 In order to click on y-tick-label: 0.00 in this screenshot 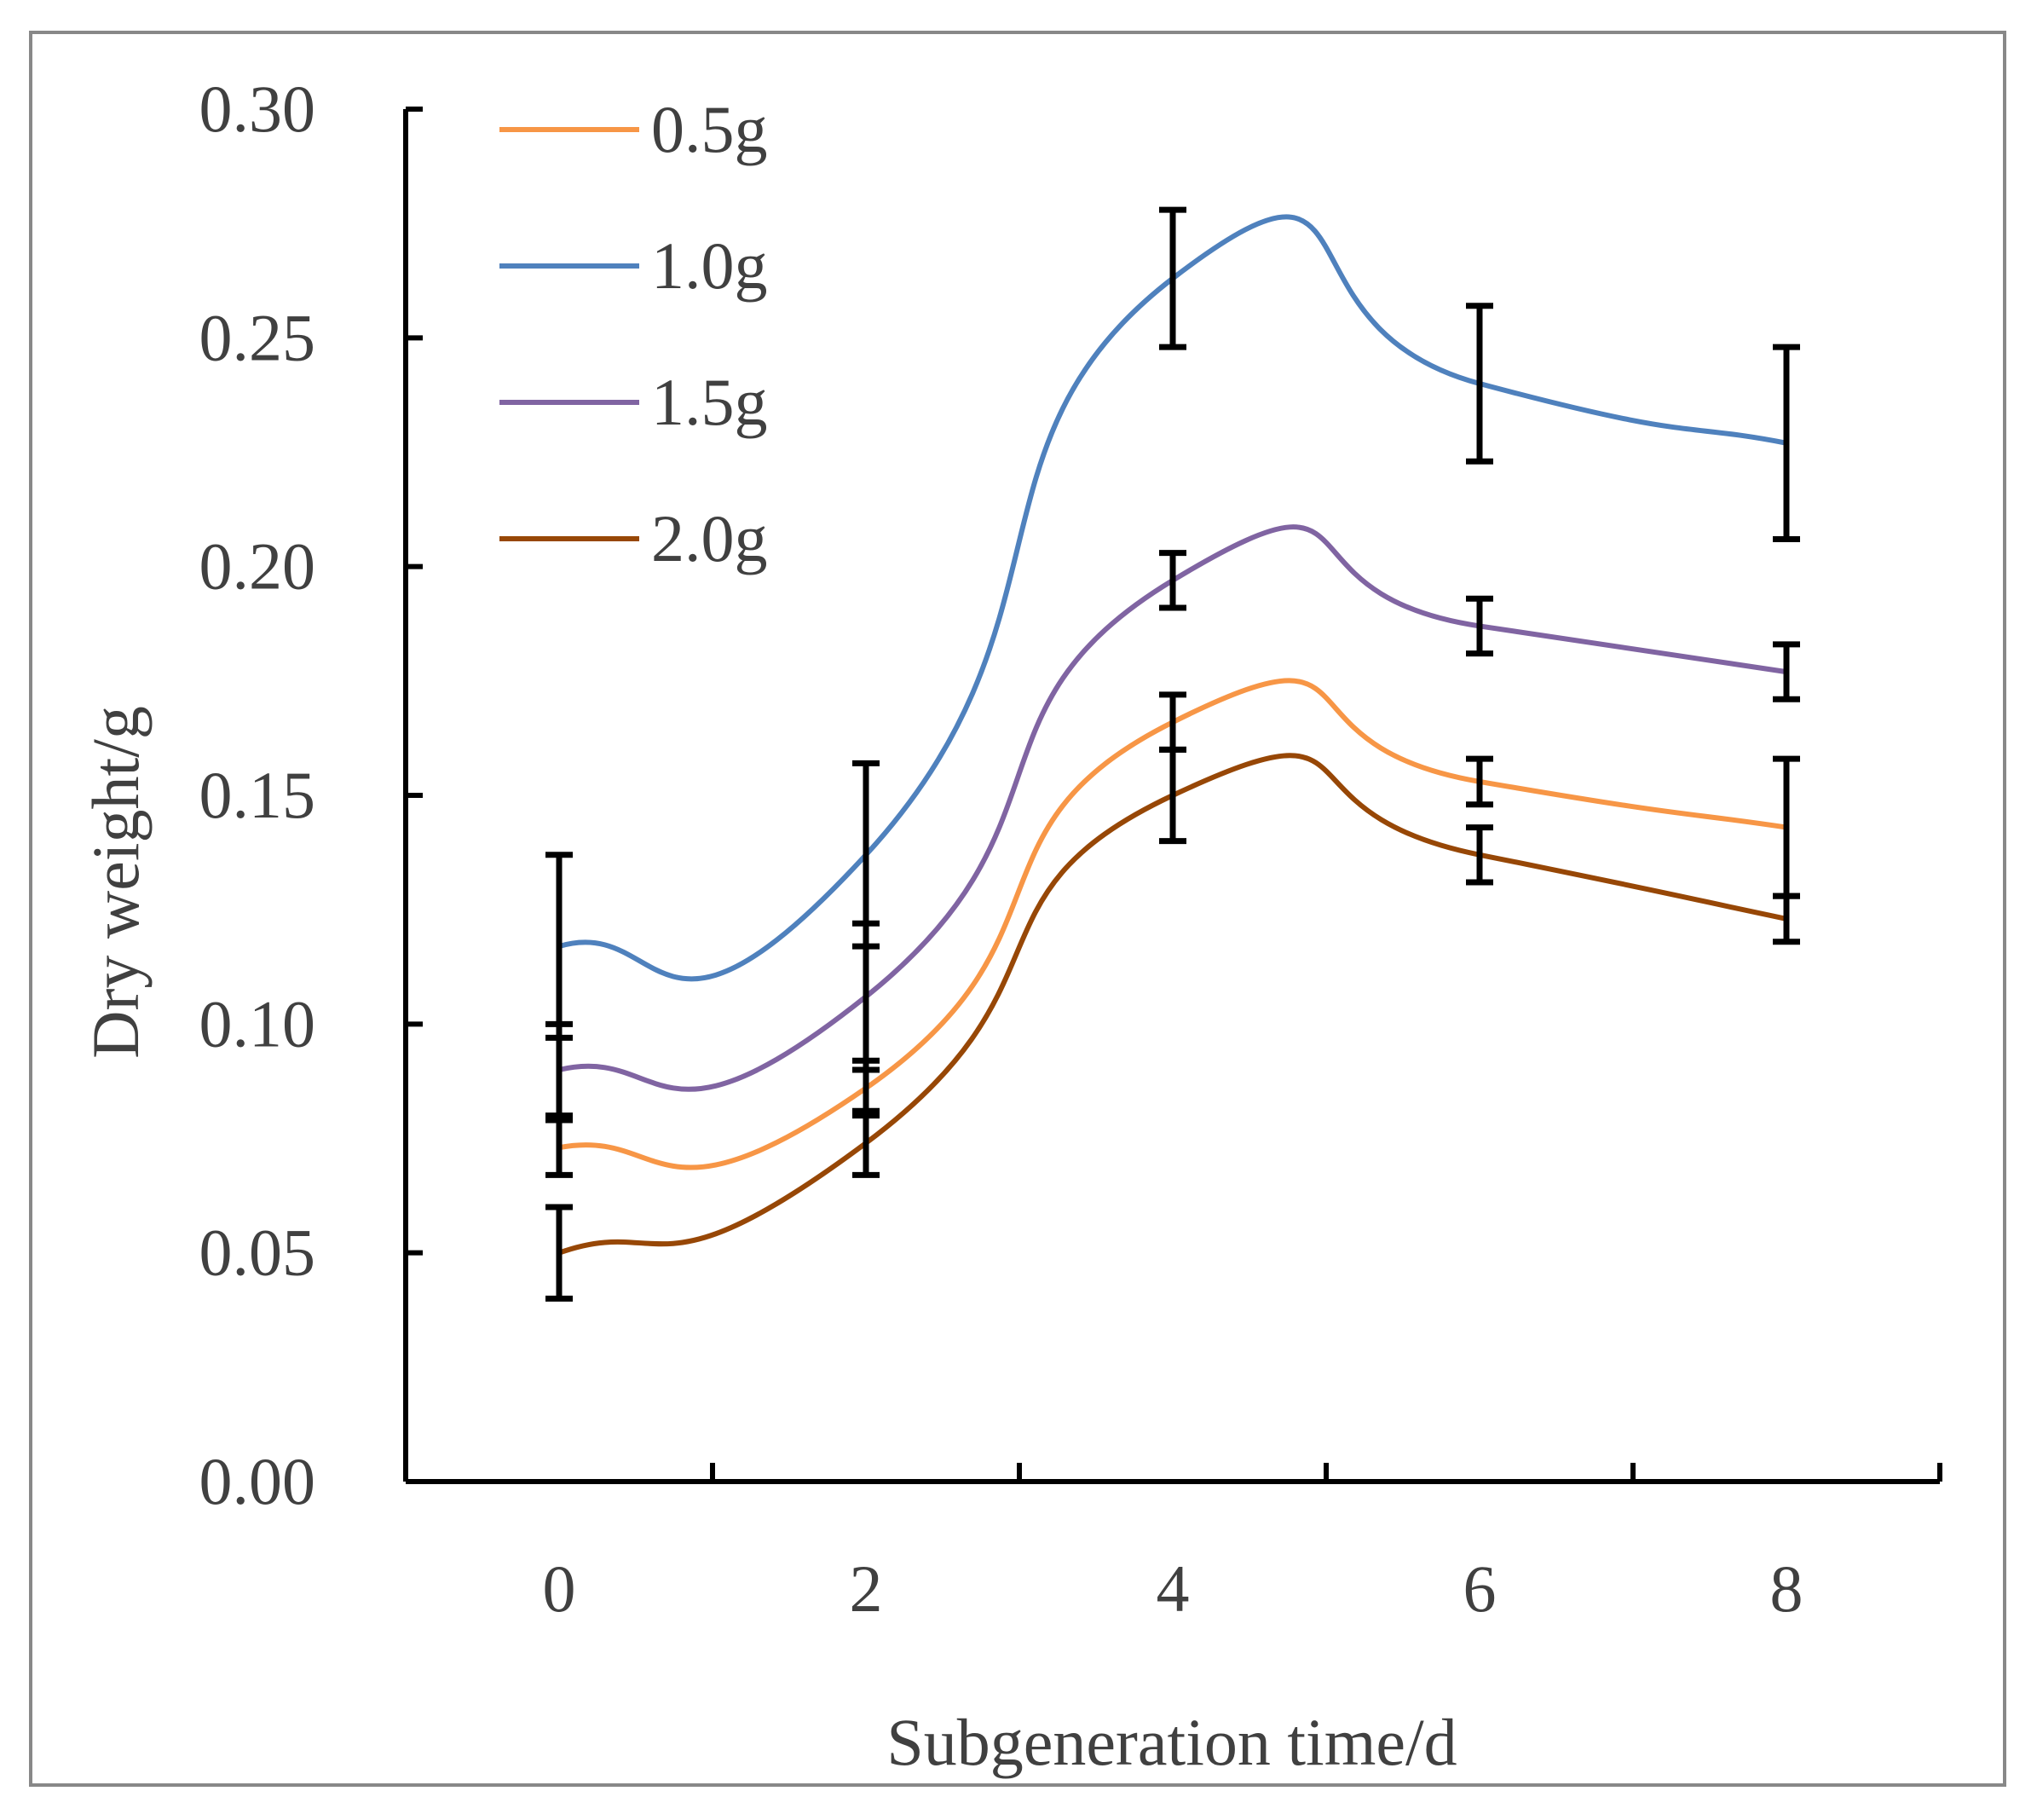, I will do `click(257, 1481)`.